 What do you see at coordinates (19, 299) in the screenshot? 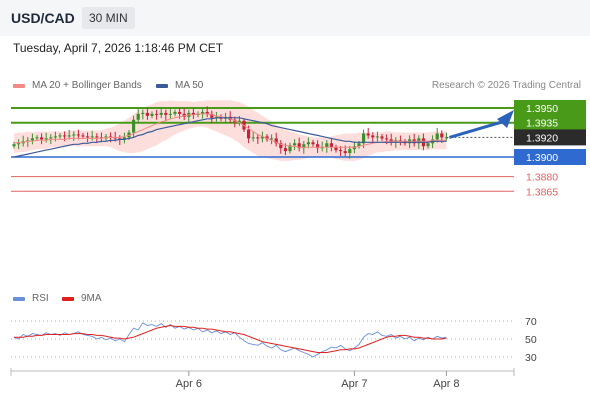
I see `legend-rsi-swatch` at bounding box center [19, 299].